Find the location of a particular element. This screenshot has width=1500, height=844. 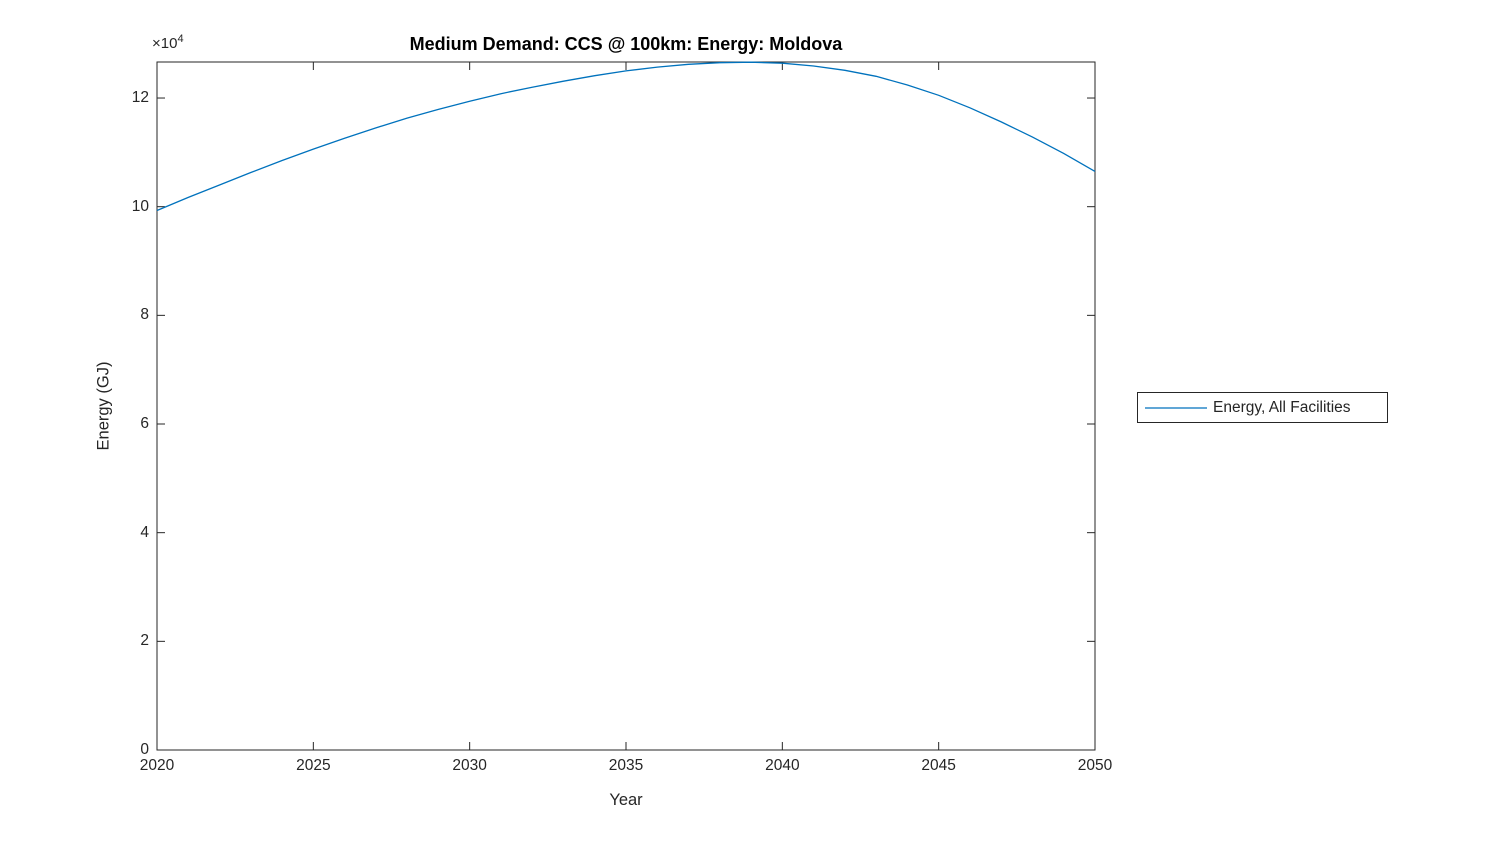

y-tick-label: 12 is located at coordinates (140, 98).